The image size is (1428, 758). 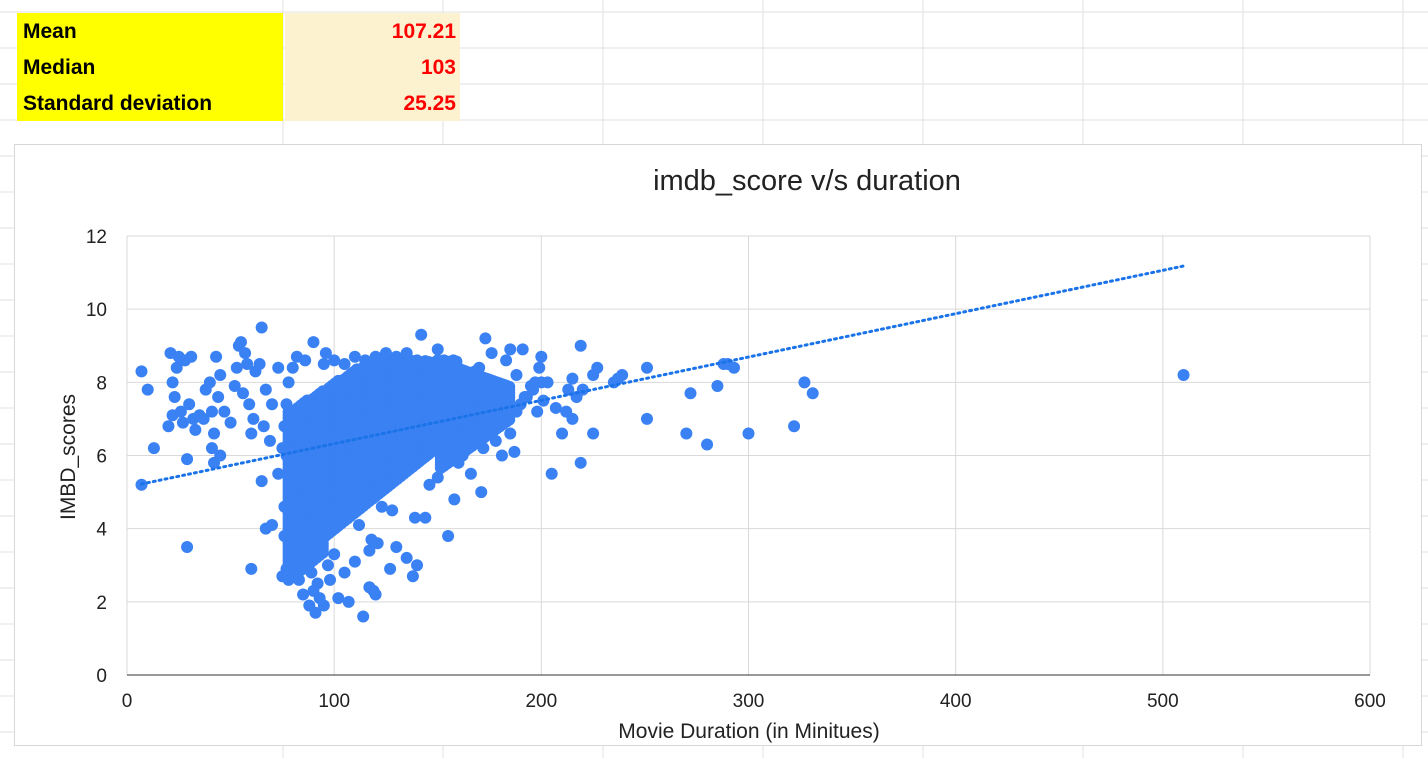 I want to click on stat-value-std: 25.25, so click(x=372, y=103).